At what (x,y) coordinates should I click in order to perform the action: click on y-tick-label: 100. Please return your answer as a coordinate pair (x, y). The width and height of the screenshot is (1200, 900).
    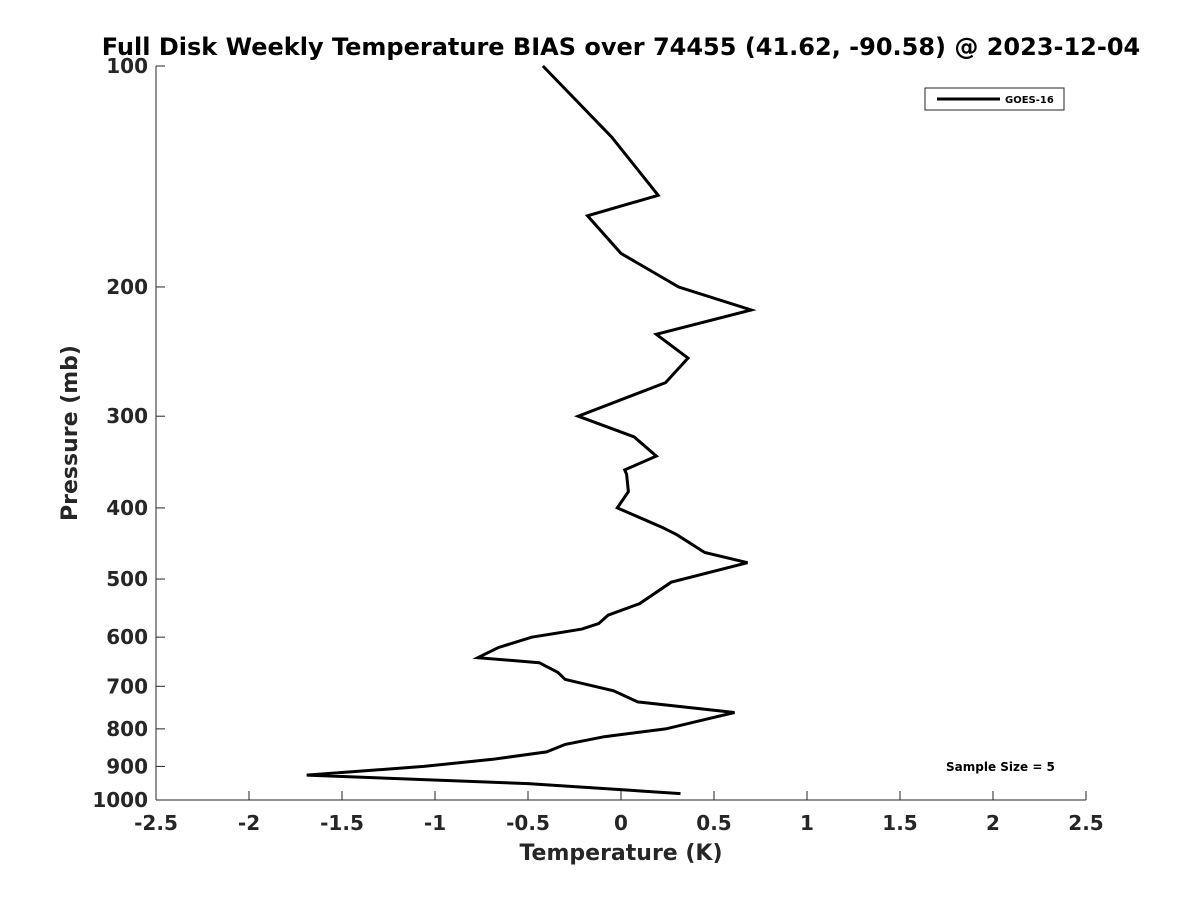
    Looking at the image, I should click on (127, 66).